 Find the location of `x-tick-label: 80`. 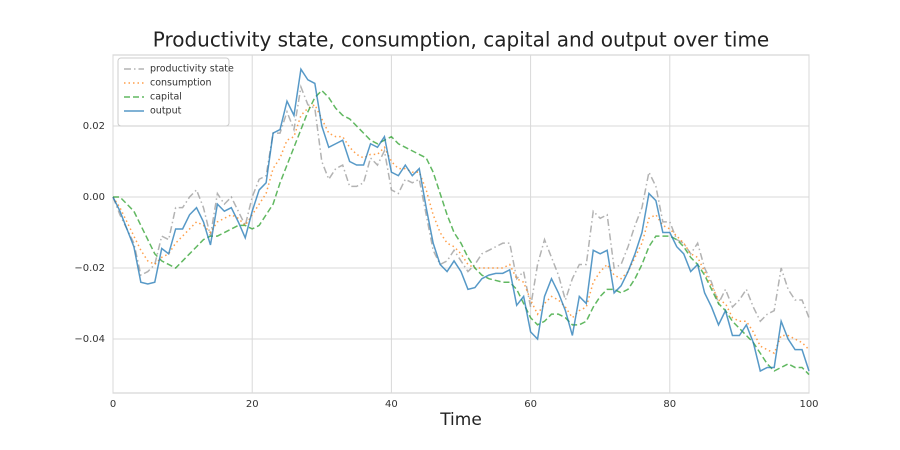

x-tick-label: 80 is located at coordinates (669, 404).